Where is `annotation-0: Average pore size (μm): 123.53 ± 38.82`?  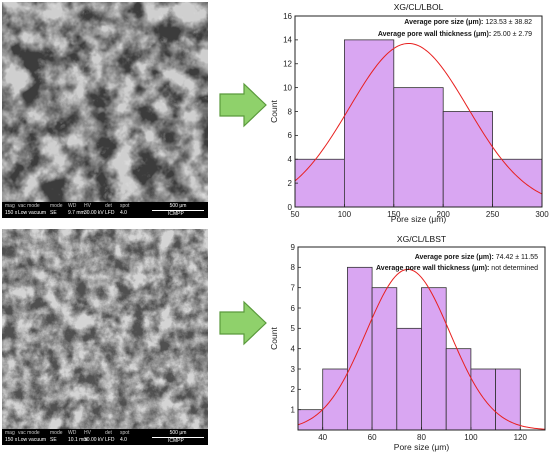 annotation-0: Average pore size (μm): 123.53 ± 38.82 is located at coordinates (468, 22).